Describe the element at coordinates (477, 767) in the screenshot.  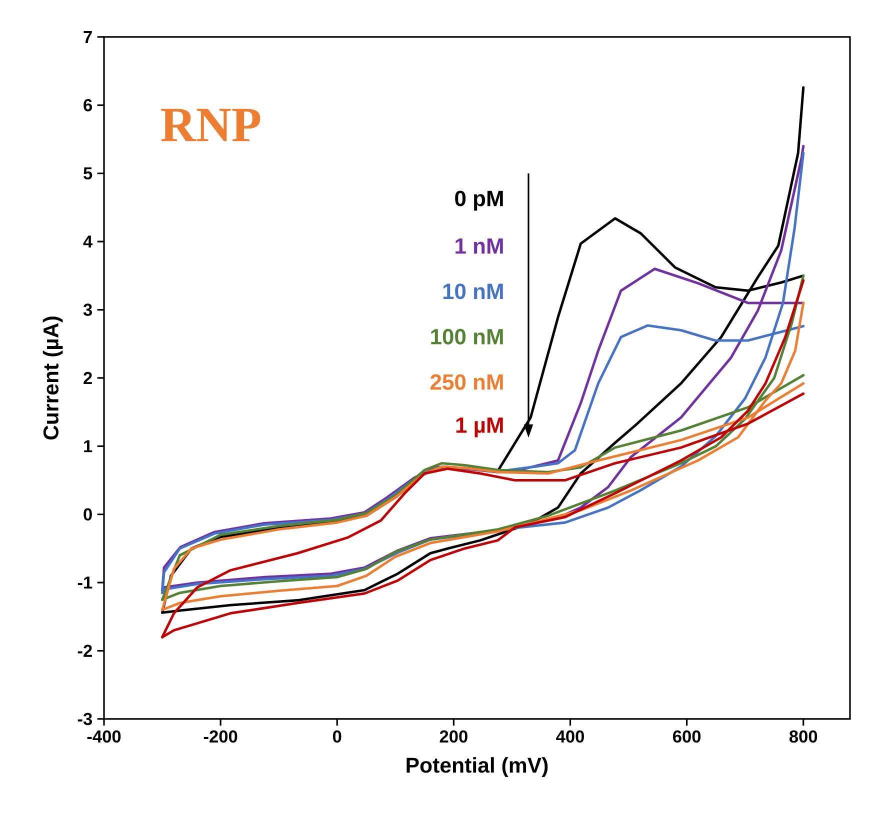
I see `x-axis-title: Potential (mV)` at that location.